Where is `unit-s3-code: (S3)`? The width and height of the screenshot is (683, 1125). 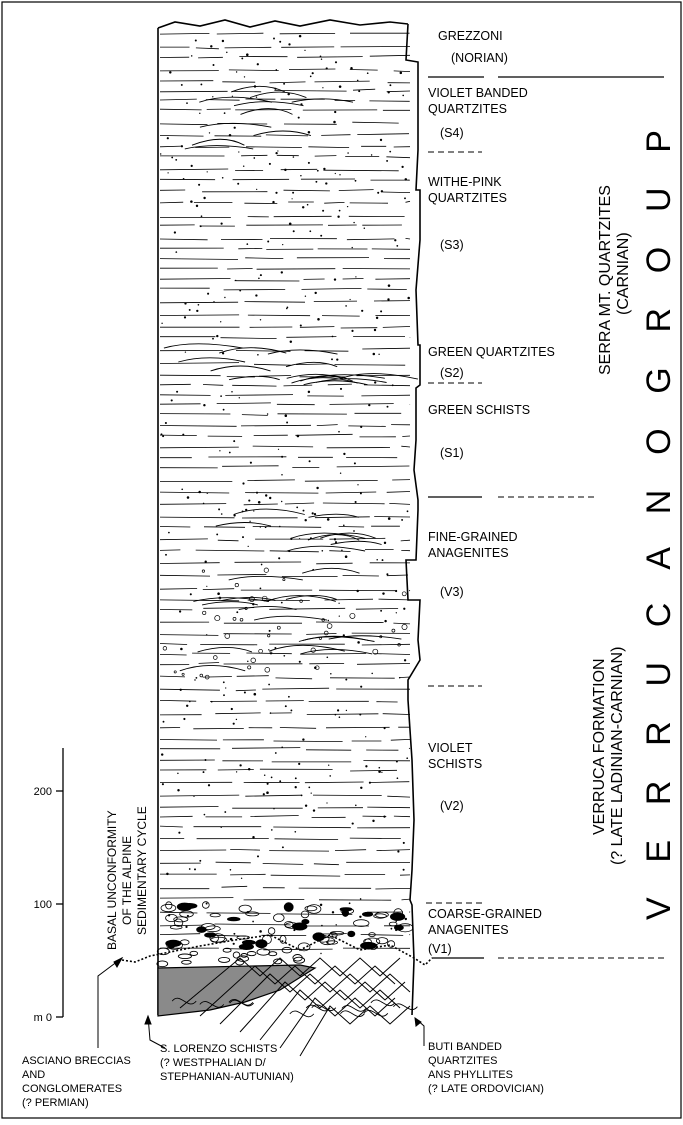 unit-s3-code: (S3) is located at coordinates (452, 245).